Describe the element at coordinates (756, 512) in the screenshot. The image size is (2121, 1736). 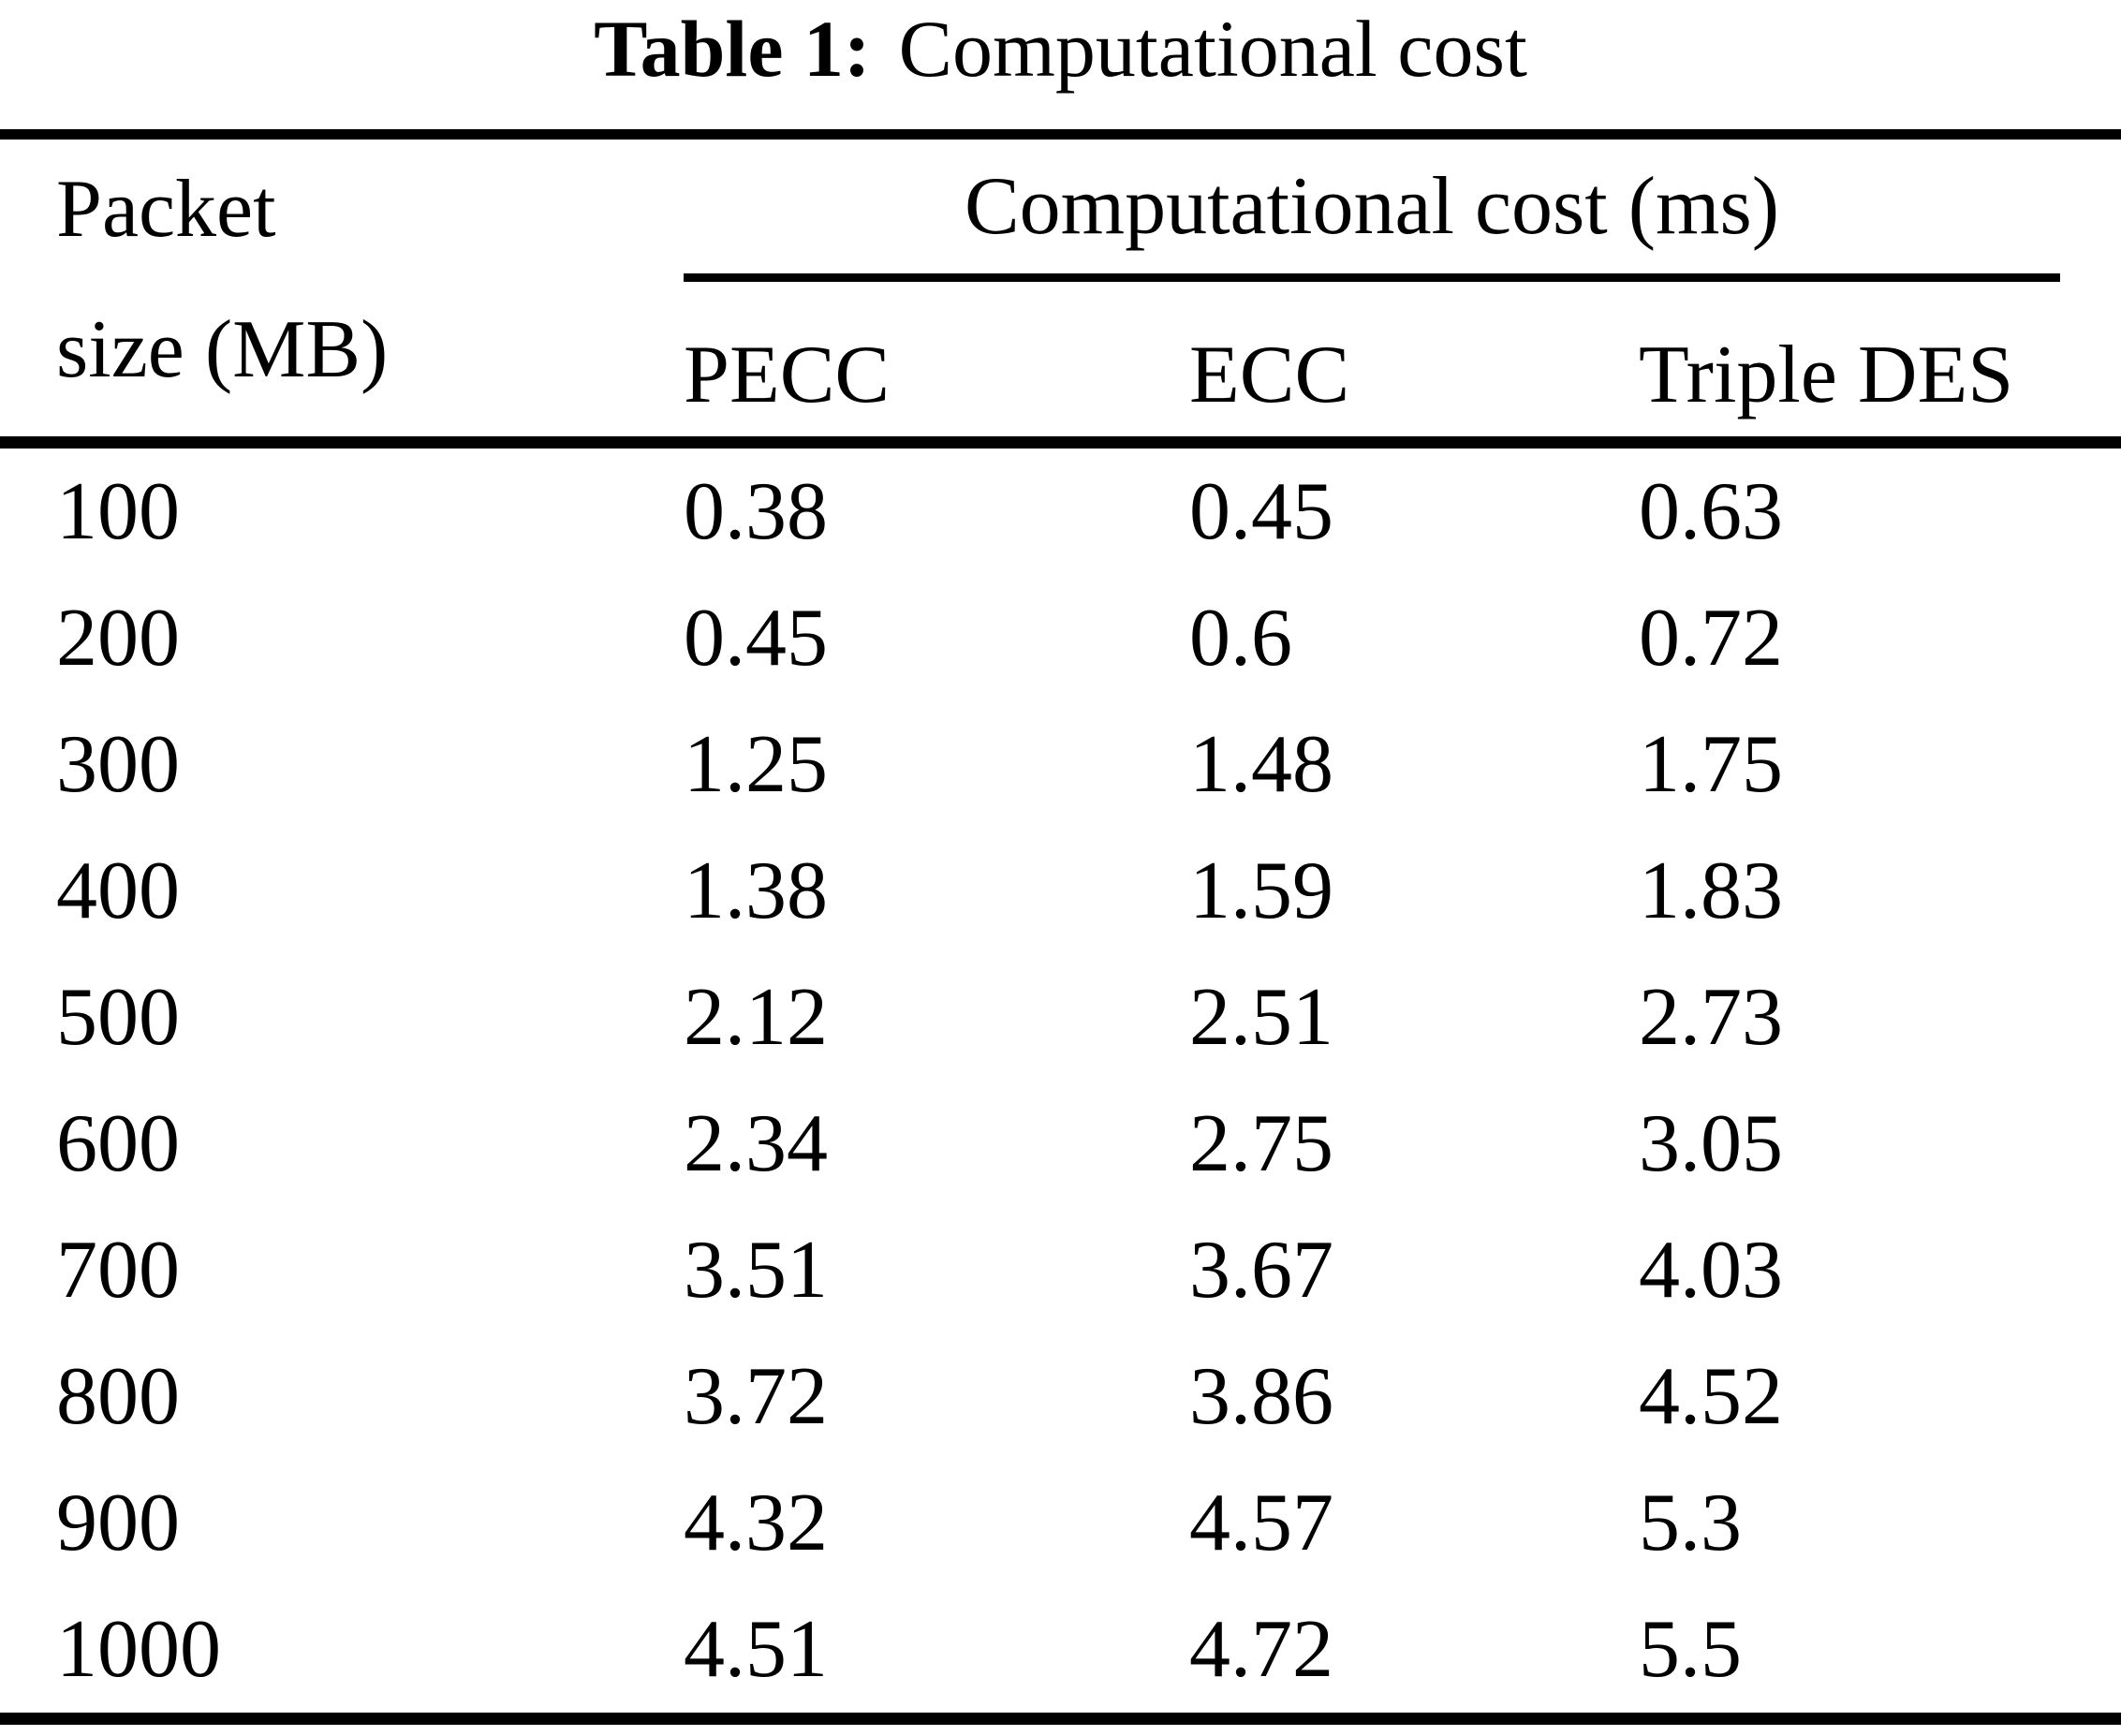
I see `pecc-cell: 0.38` at that location.